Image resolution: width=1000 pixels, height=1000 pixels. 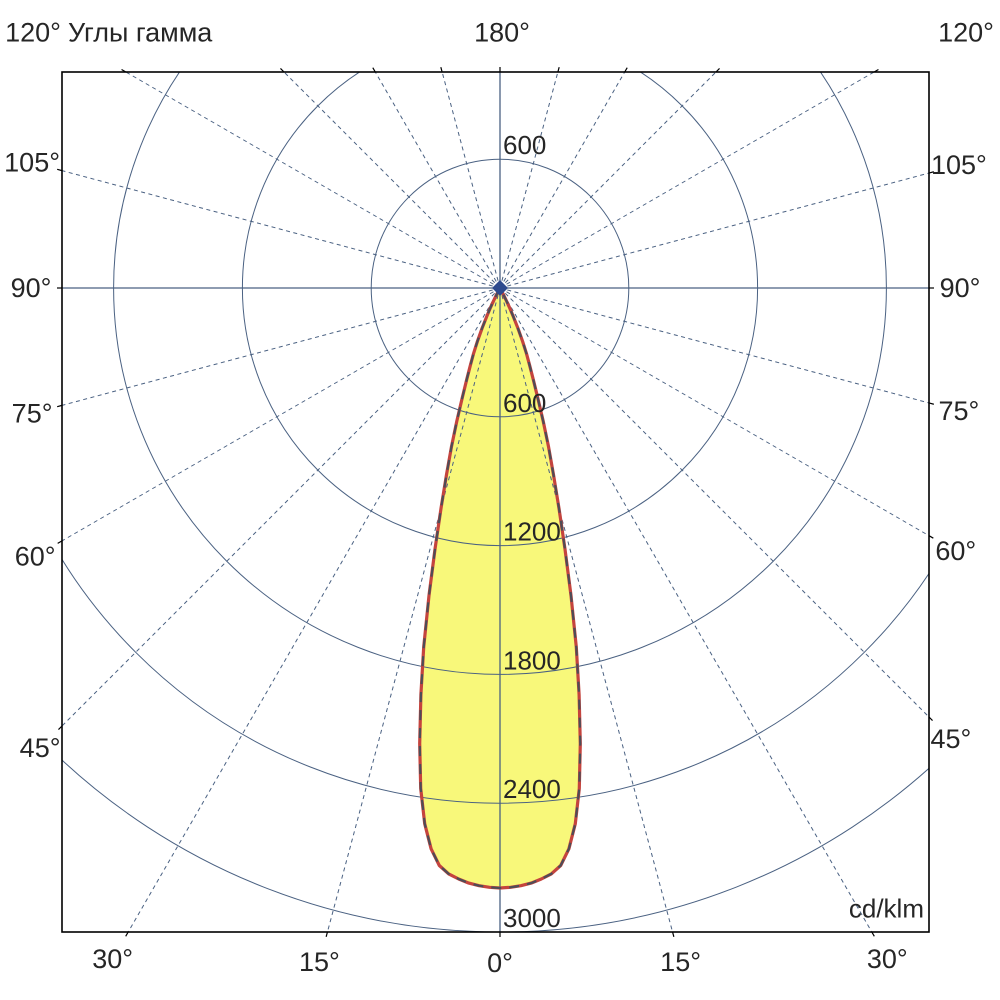 I want to click on ring-label: 1800, so click(x=532, y=660).